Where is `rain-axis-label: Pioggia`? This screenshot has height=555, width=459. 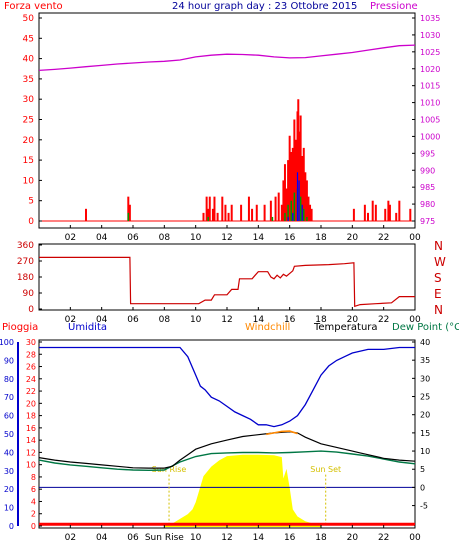
rain-axis-label: Pioggia is located at coordinates (20, 327).